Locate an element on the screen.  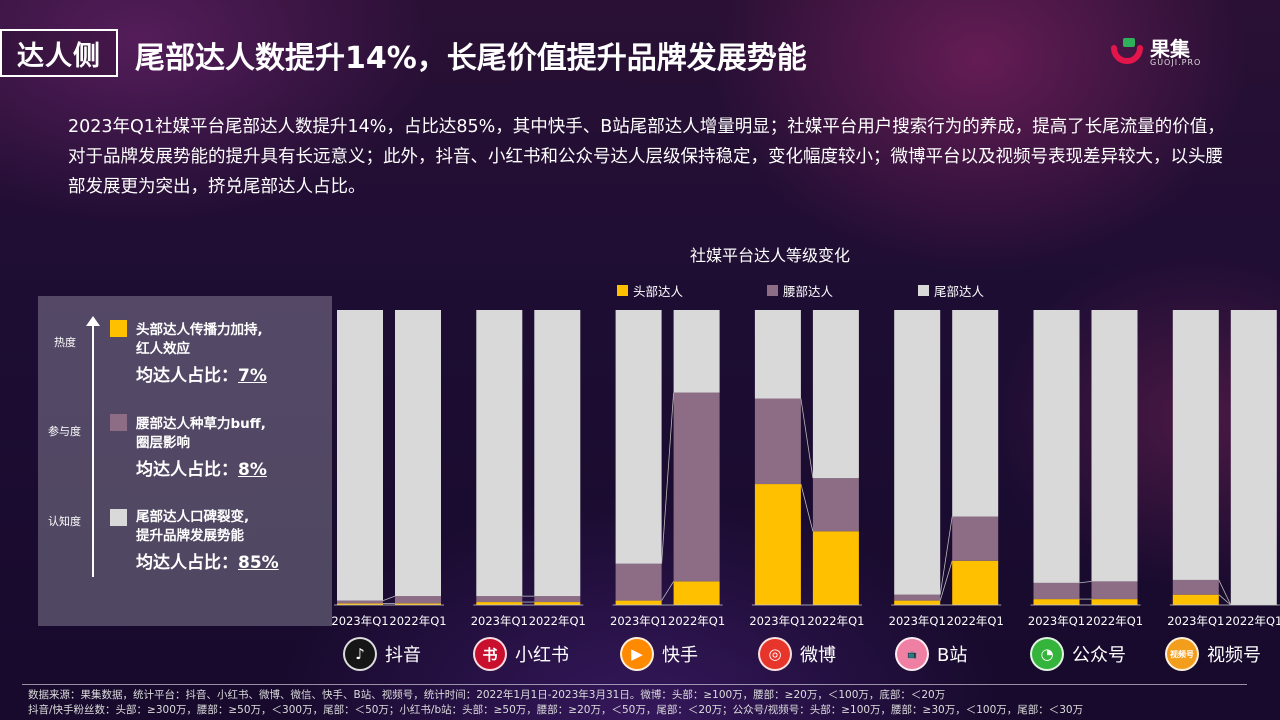
bar-label-6-1: 2022年Q1 is located at coordinates (1252, 621).